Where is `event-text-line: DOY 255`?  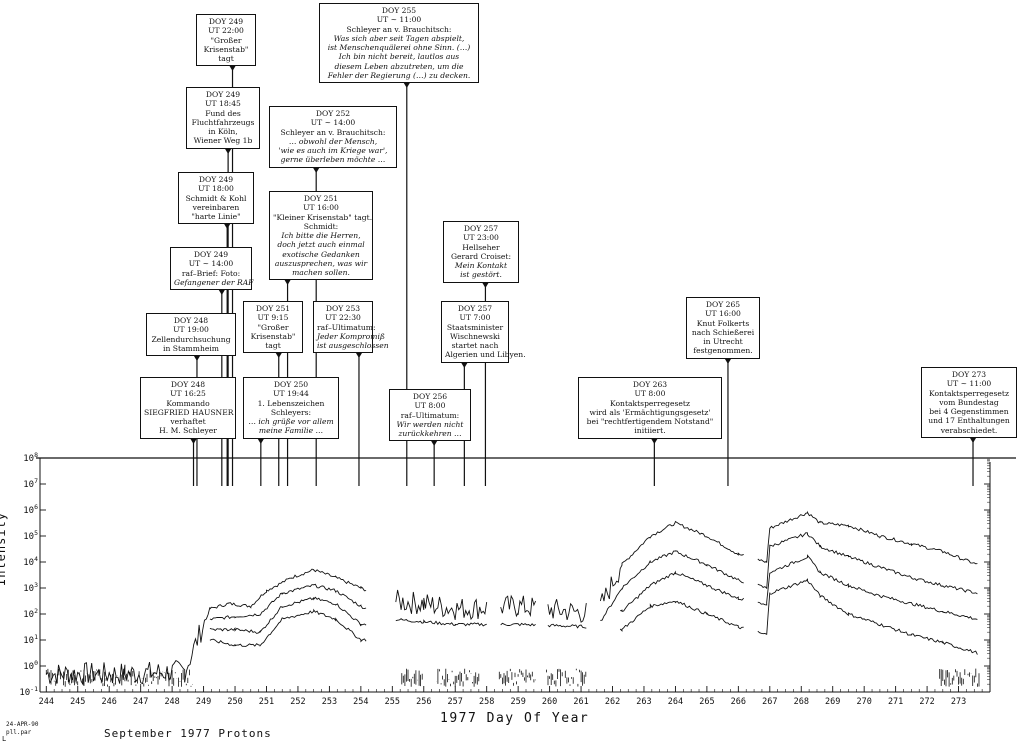
event-text-line: DOY 255 is located at coordinates (399, 10).